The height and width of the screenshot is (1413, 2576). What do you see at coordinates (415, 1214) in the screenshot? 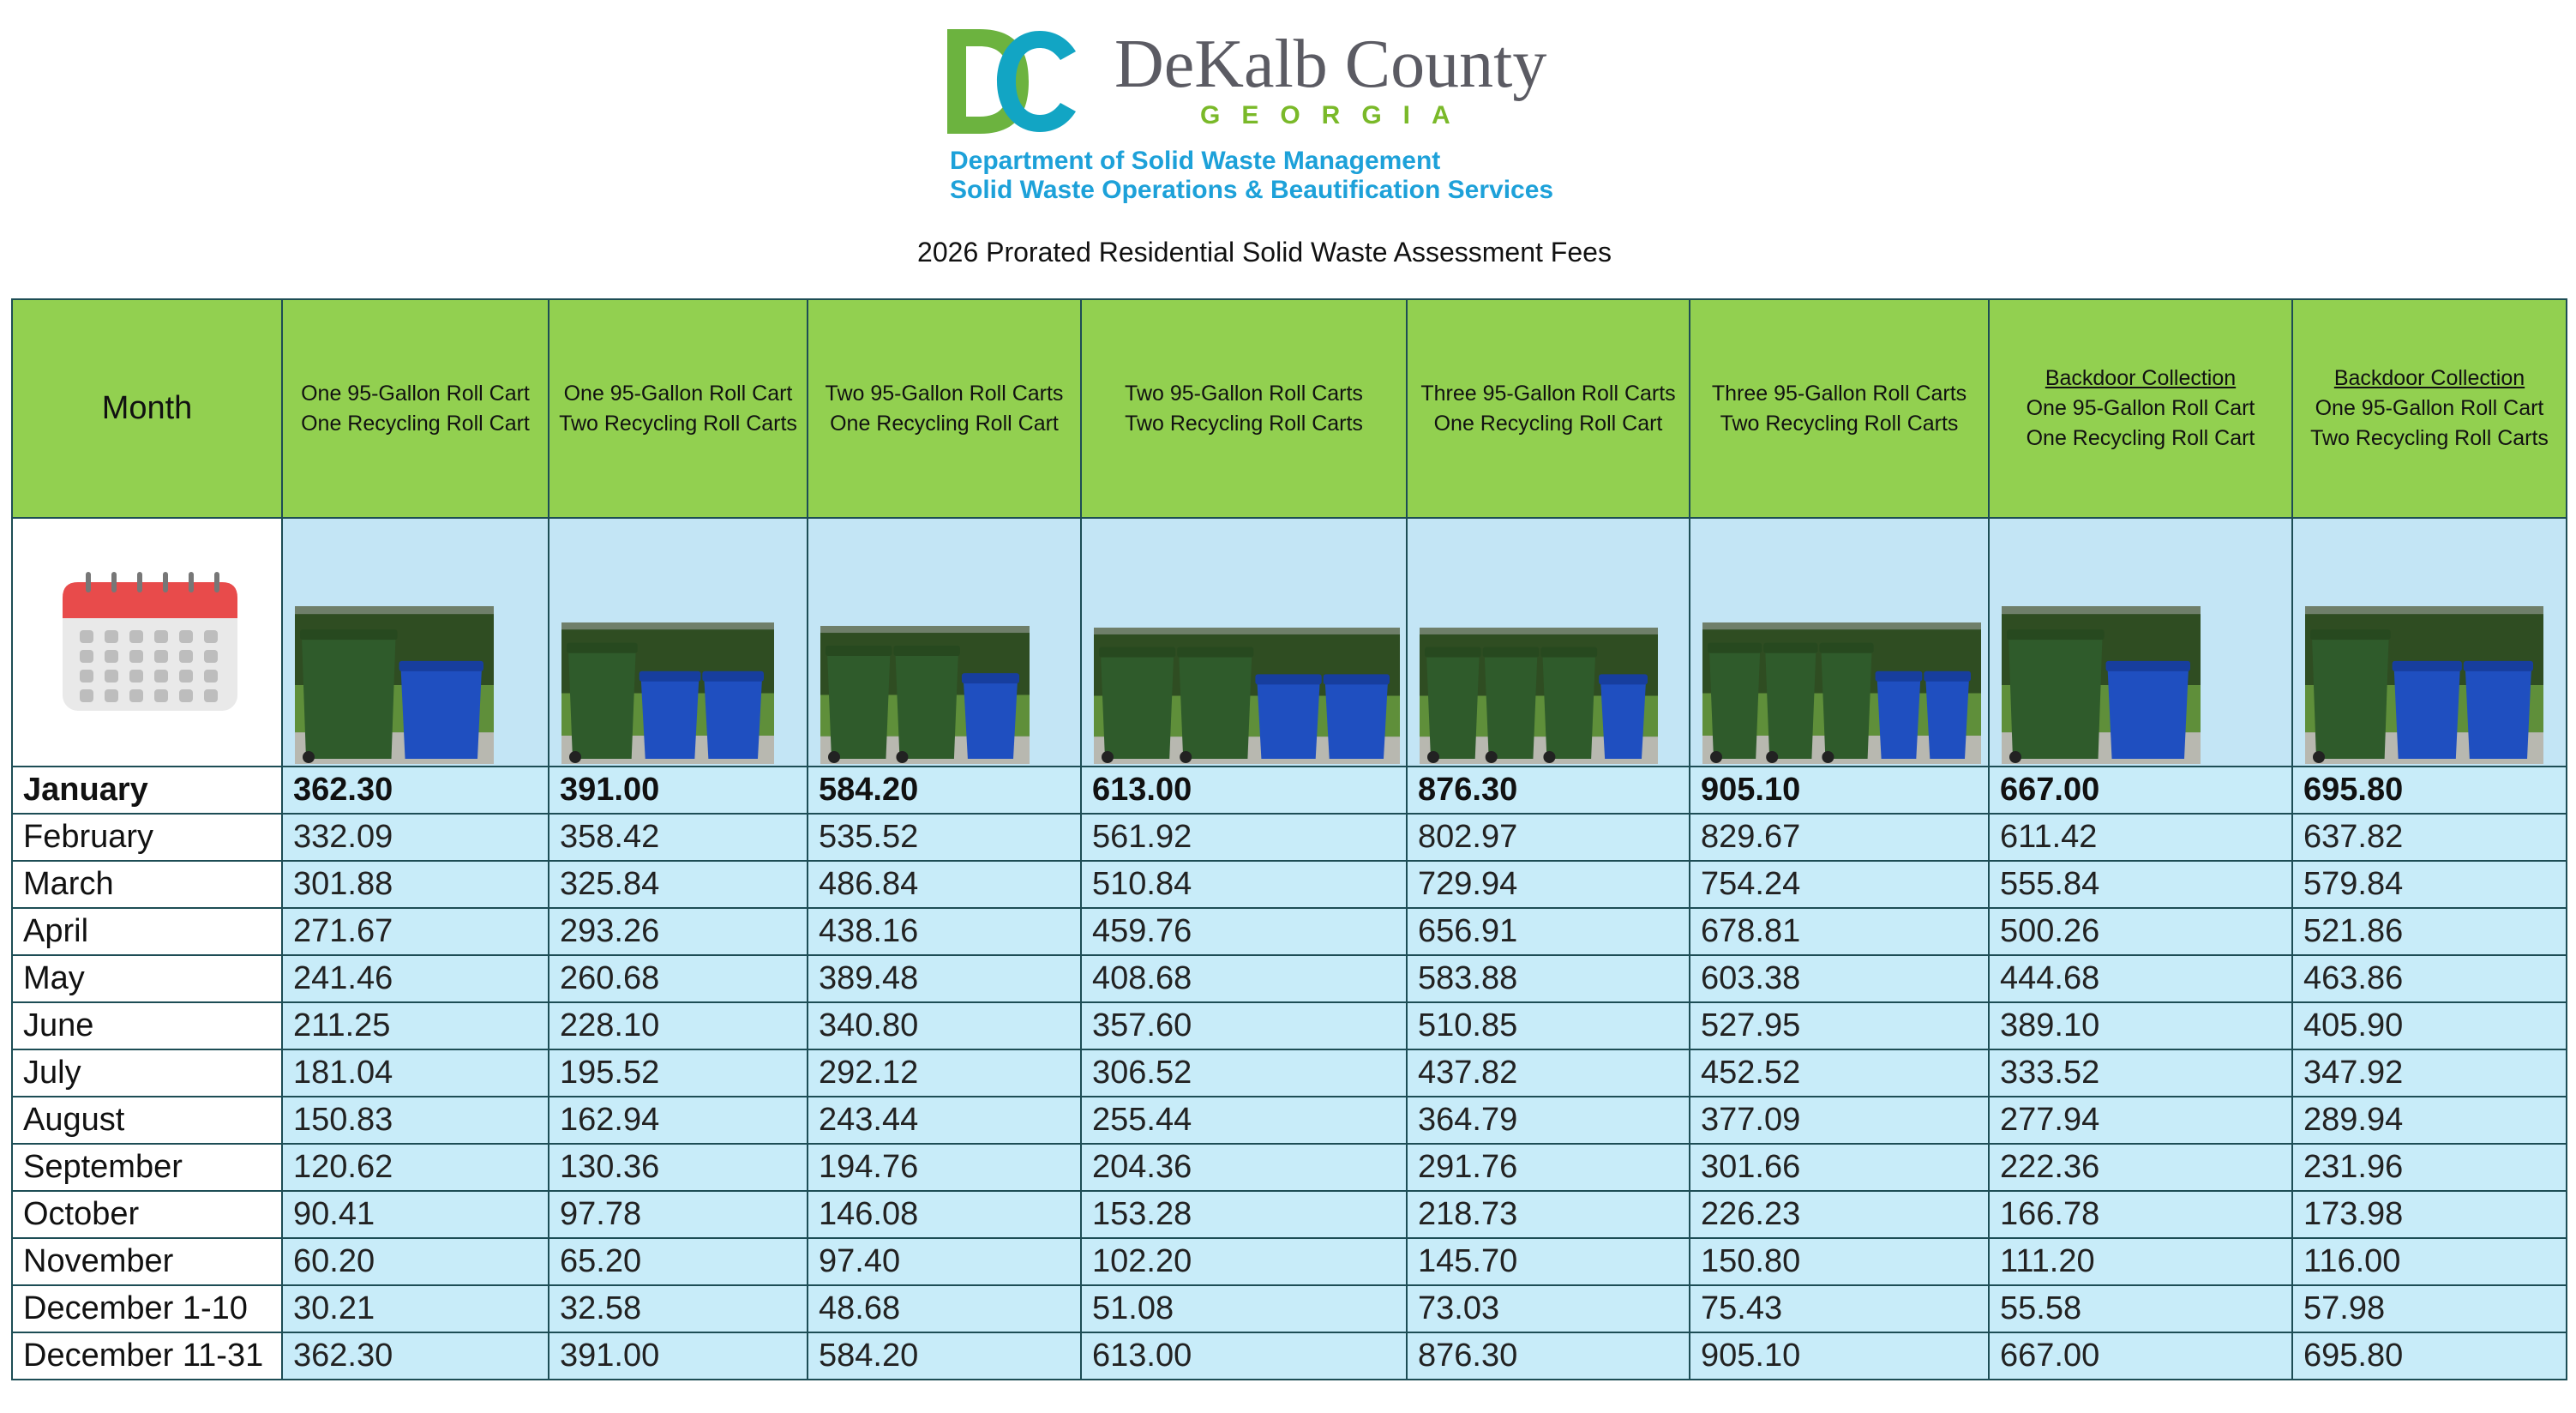
I see `fee-cell: 90.41` at bounding box center [415, 1214].